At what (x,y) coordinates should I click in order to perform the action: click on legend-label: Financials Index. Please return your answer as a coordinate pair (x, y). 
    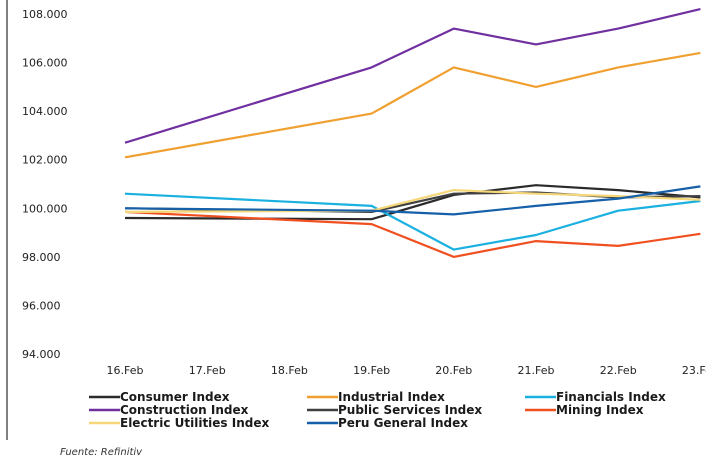
    Looking at the image, I should click on (611, 397).